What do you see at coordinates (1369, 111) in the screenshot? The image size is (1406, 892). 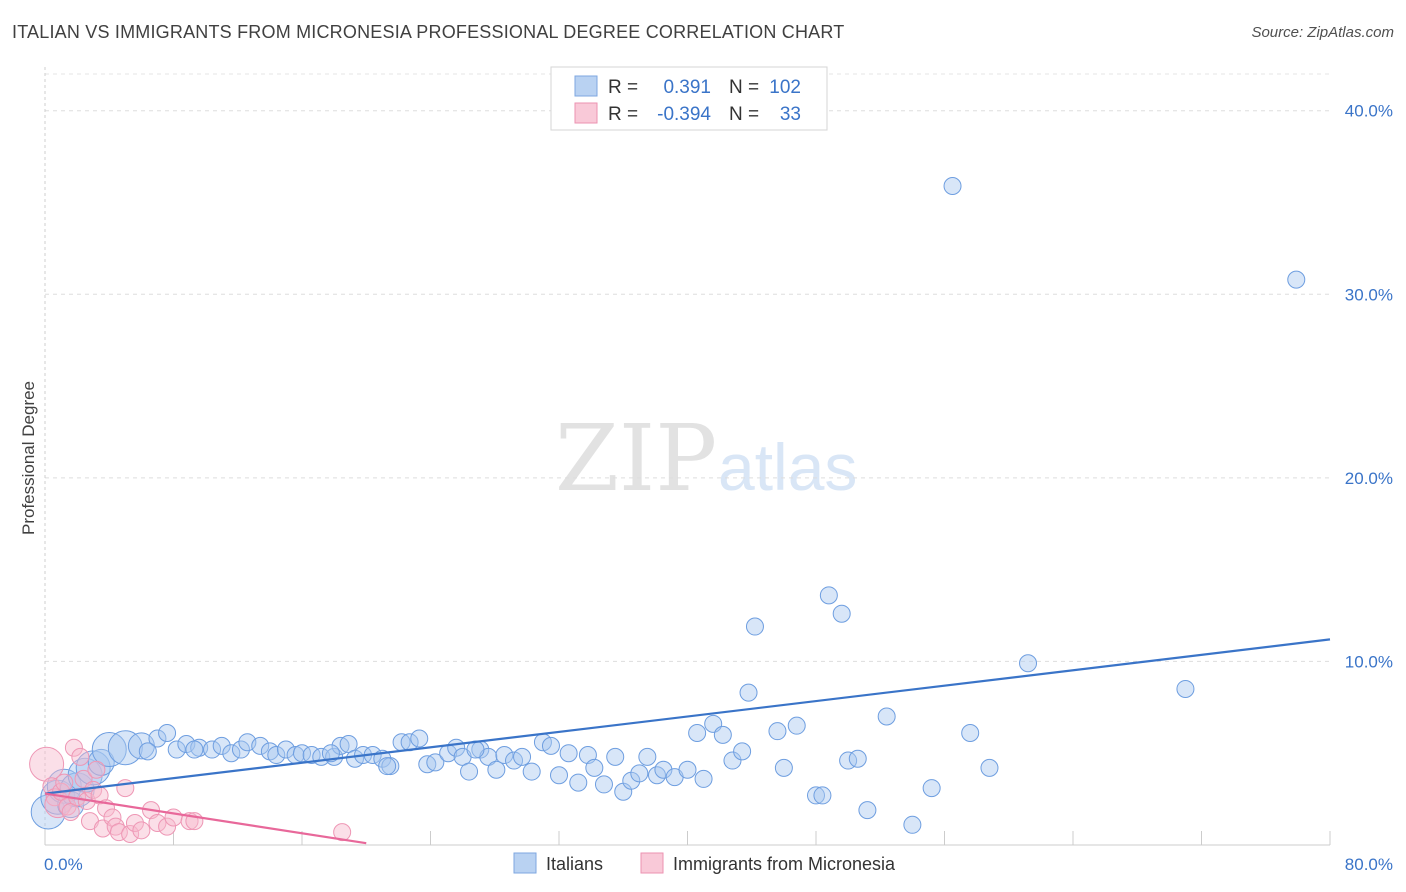 I see `y-tick-label: 40.0%` at bounding box center [1369, 111].